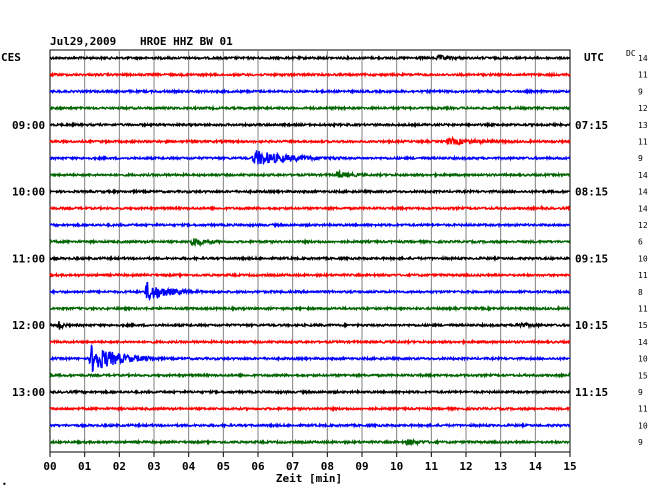 This screenshot has width=650, height=494. What do you see at coordinates (309, 478) in the screenshot?
I see `x-axis-label: Zeit [min]` at bounding box center [309, 478].